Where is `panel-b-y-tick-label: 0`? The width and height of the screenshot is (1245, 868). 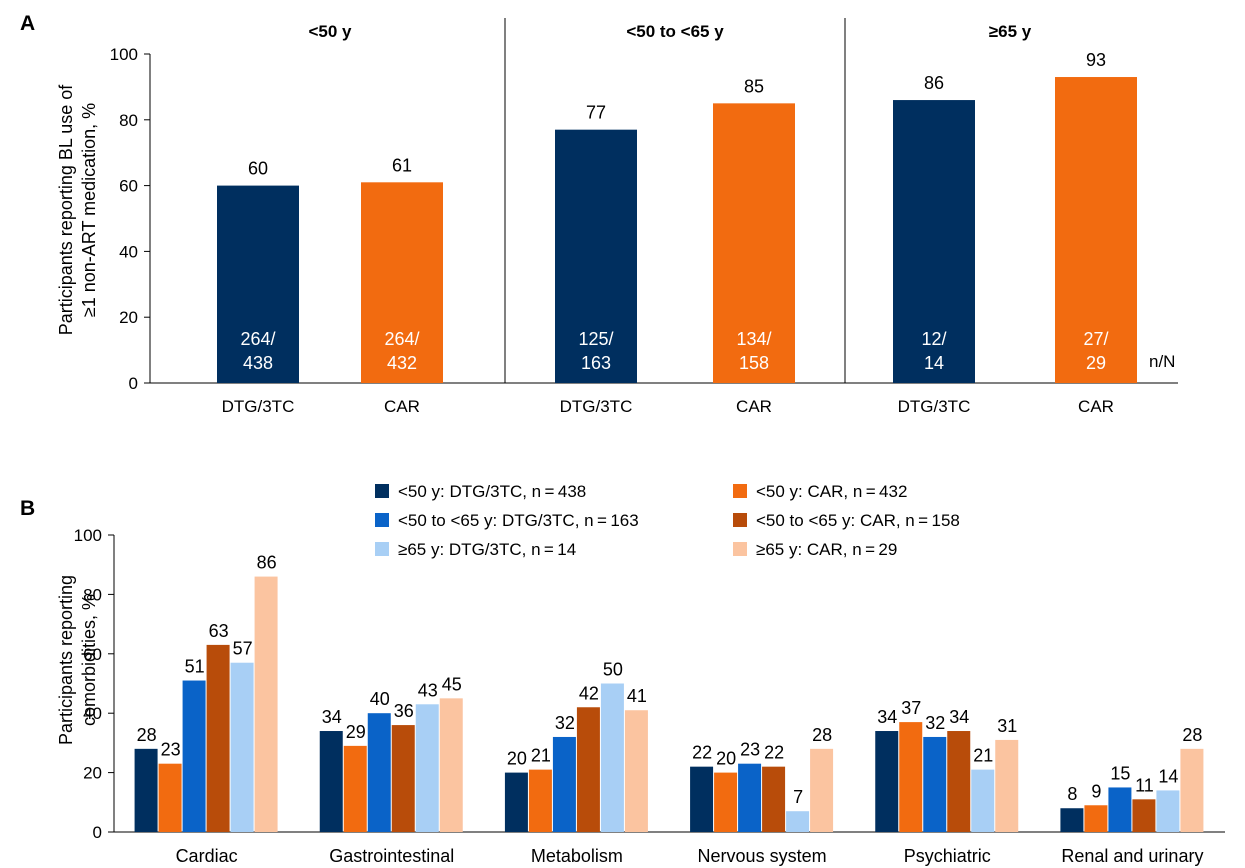 panel-b-y-tick-label: 0 is located at coordinates (97, 832).